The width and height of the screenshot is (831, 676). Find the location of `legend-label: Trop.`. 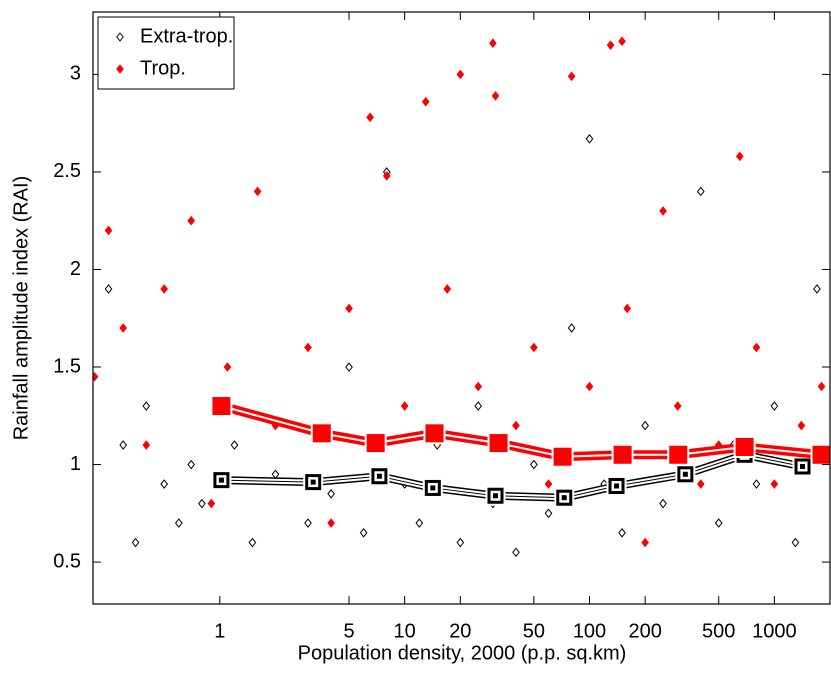

legend-label: Trop. is located at coordinates (163, 68).